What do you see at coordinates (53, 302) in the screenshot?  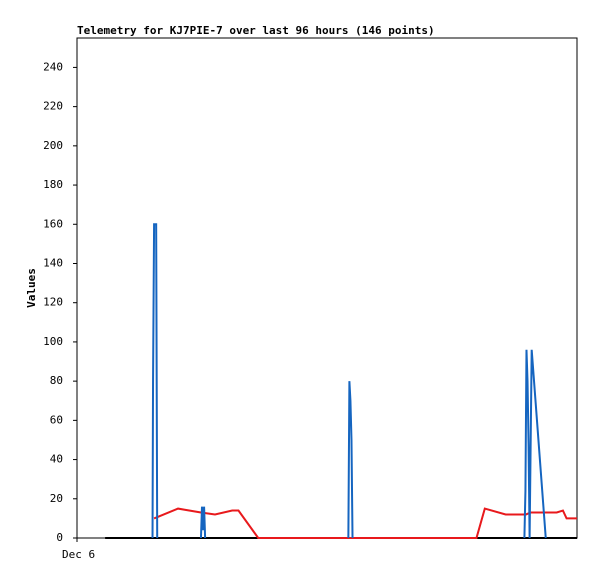 I see `y-tick-label: 120` at bounding box center [53, 302].